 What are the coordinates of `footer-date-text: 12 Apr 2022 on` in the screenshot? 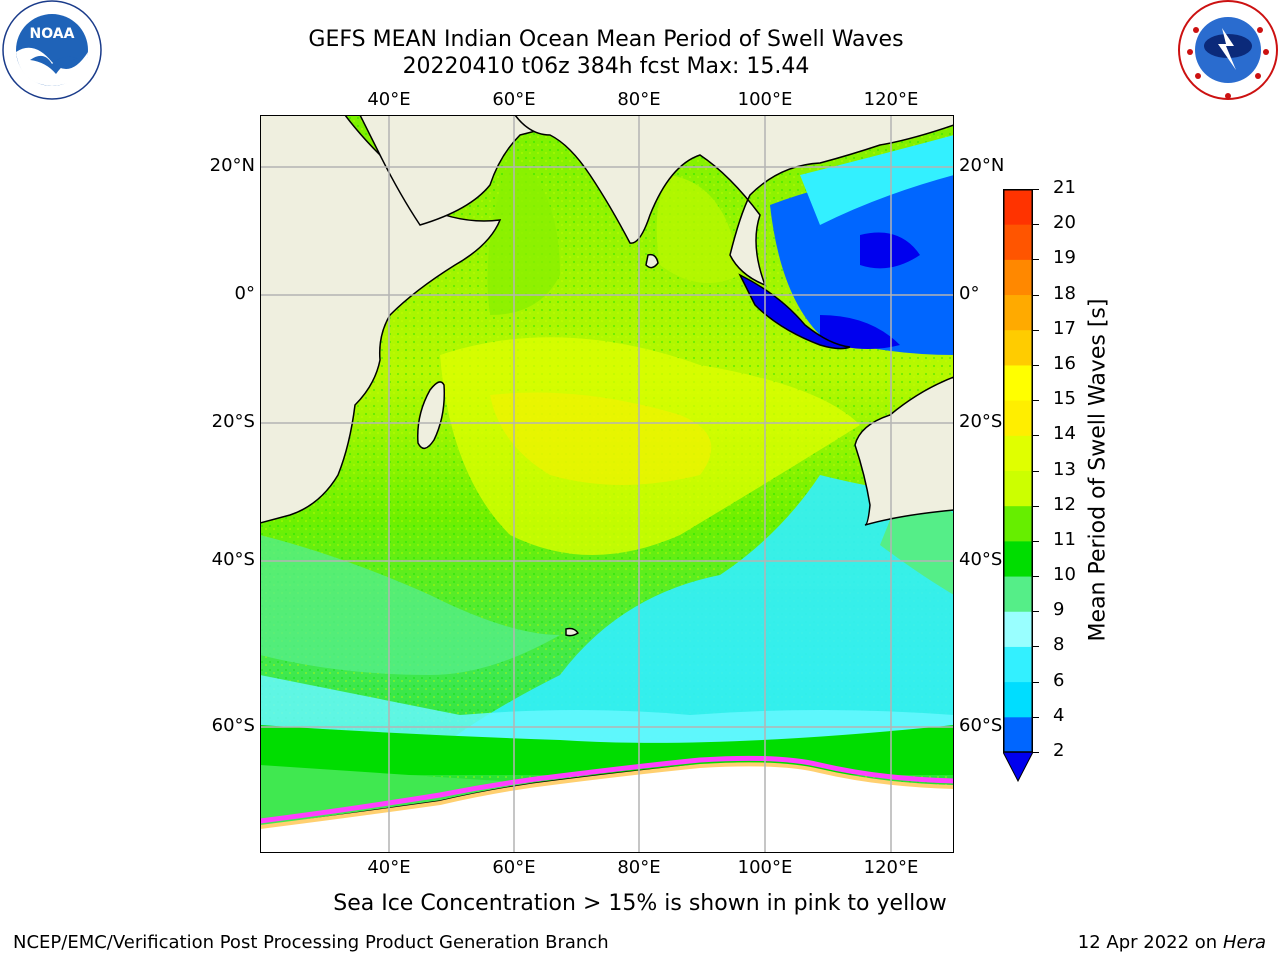 It's located at (1150, 942).